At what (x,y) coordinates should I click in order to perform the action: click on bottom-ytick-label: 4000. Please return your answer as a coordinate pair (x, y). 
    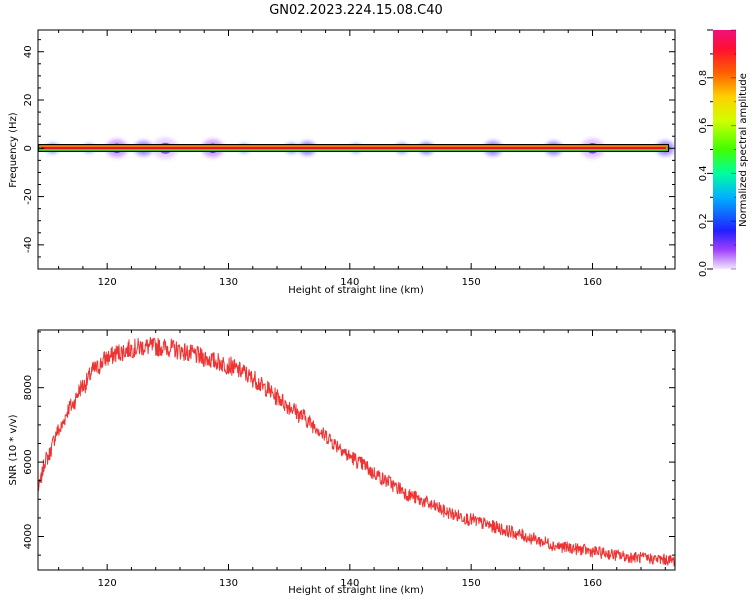
    Looking at the image, I should click on (28, 536).